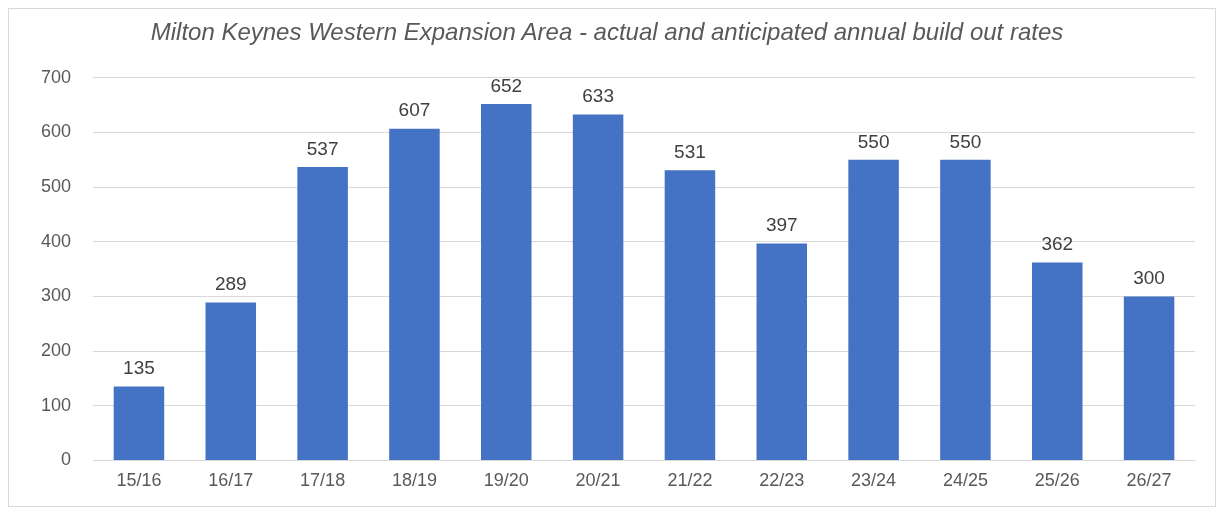  What do you see at coordinates (506, 85) in the screenshot?
I see `data-label: 652` at bounding box center [506, 85].